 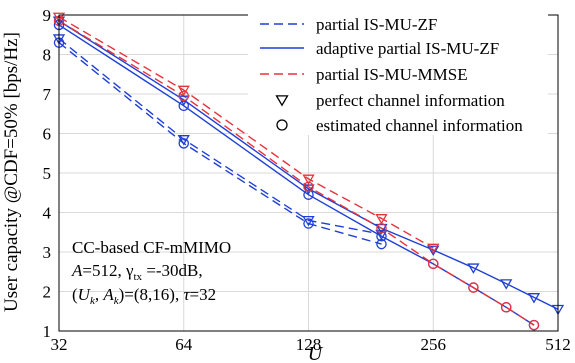 I want to click on y-tick-label: 5, so click(x=47, y=173).